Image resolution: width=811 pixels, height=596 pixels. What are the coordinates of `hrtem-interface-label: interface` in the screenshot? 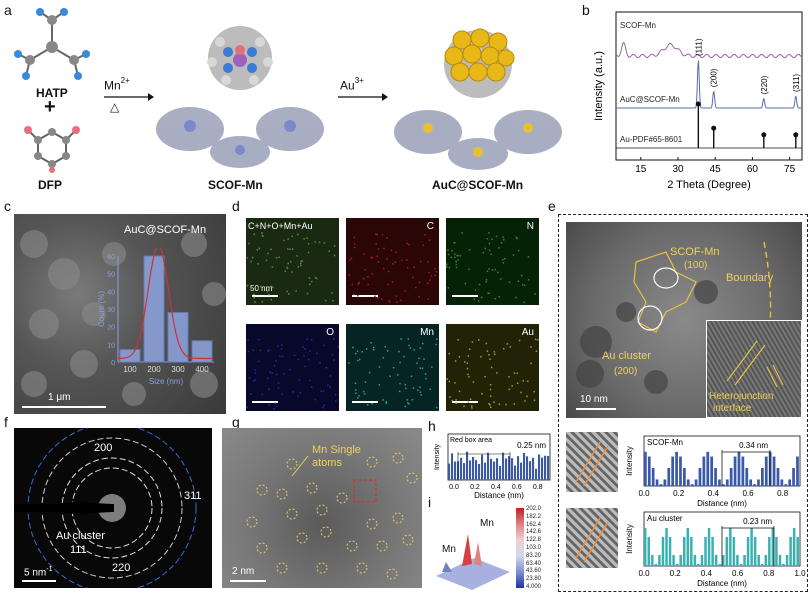 It's located at (732, 408).